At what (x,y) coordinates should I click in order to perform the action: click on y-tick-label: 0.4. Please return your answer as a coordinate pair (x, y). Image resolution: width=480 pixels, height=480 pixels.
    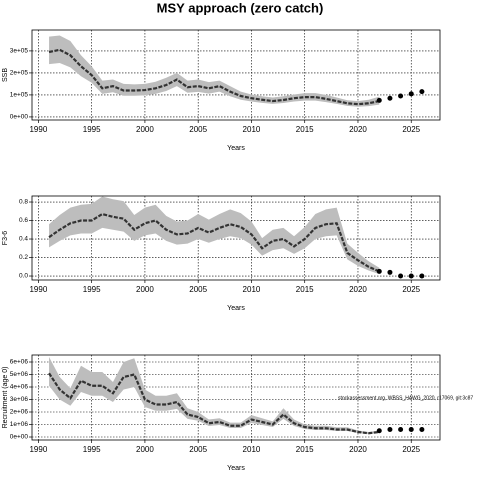
    Looking at the image, I should click on (23, 239).